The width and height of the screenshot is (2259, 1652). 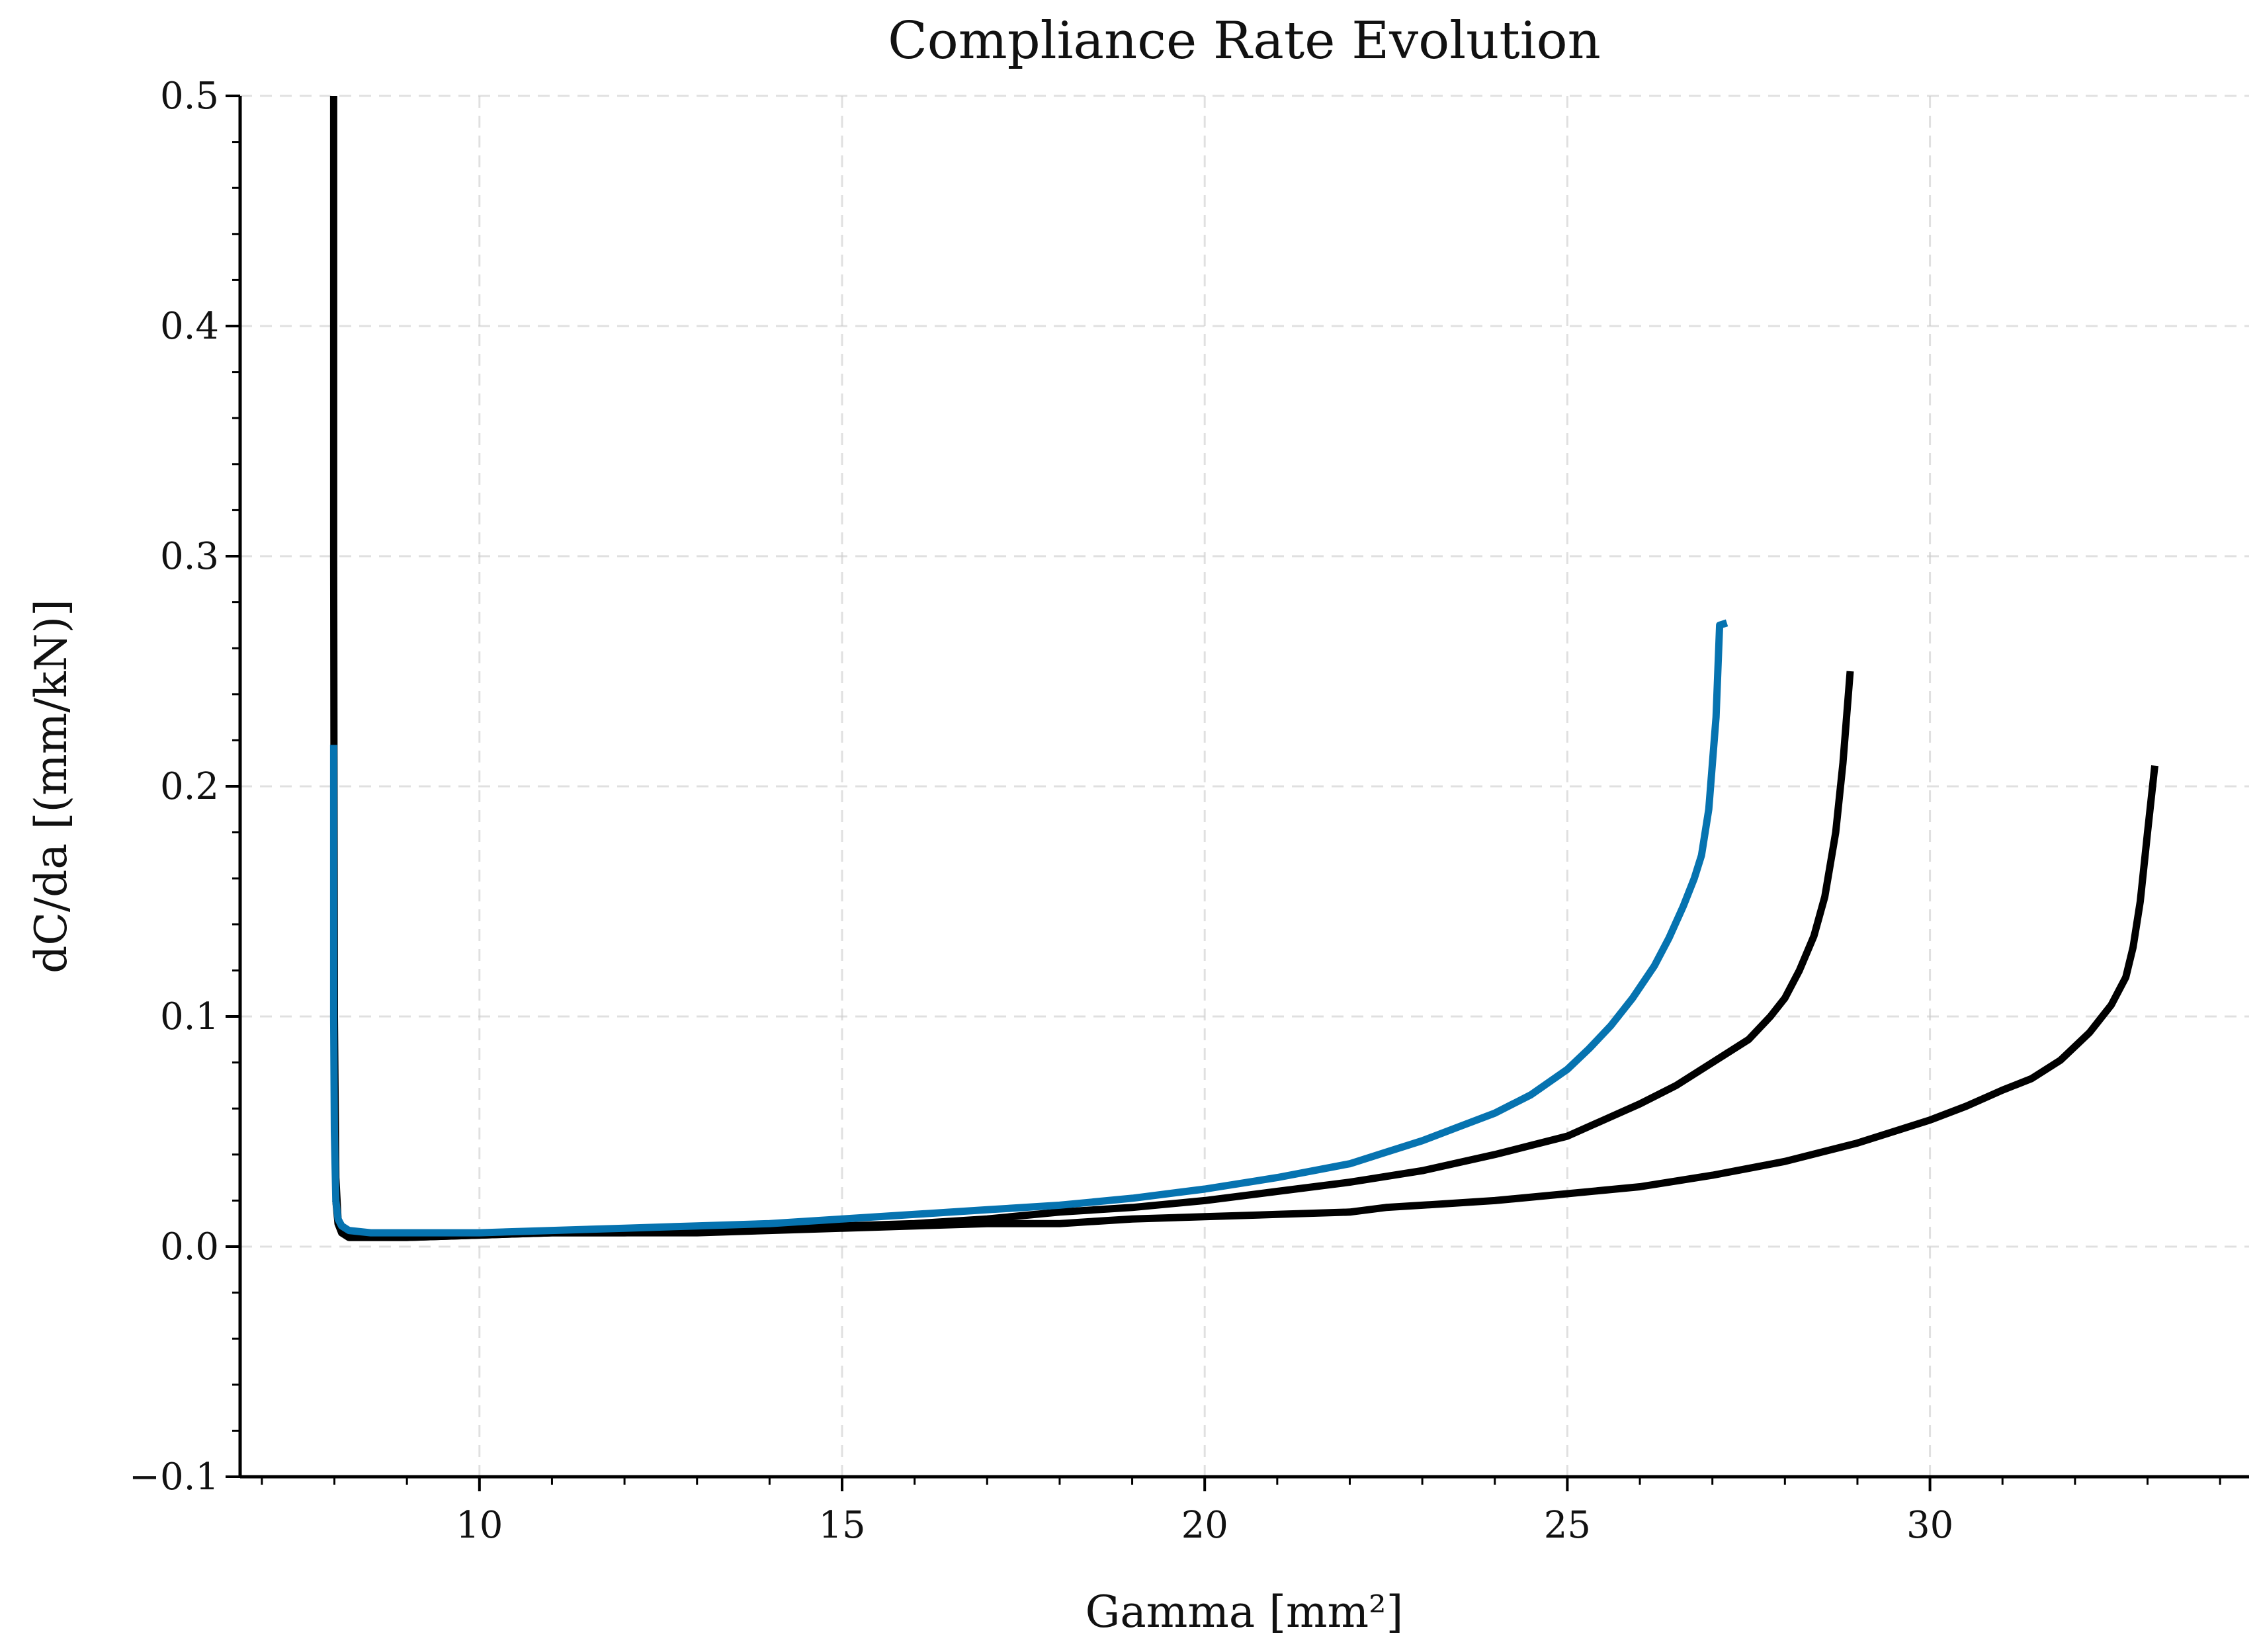 I want to click on x-axis-label: Gamma [mm²], so click(x=1245, y=1612).